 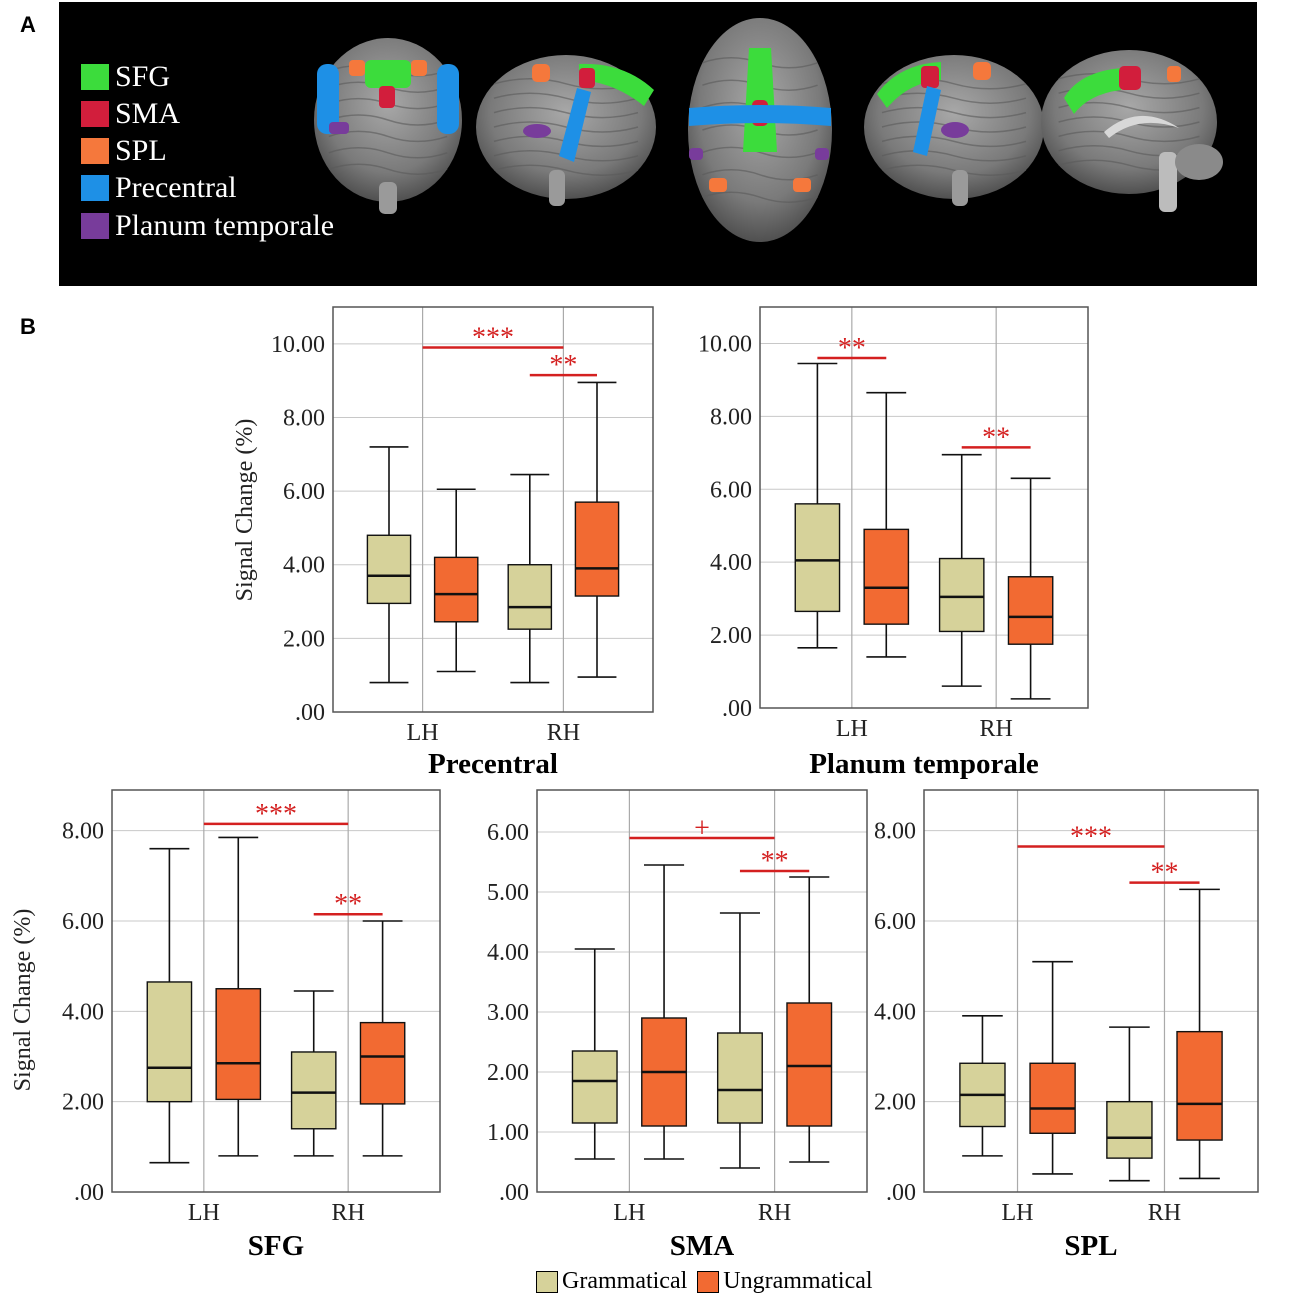 I want to click on y-tick-label: 3.00, so click(x=508, y=1013).